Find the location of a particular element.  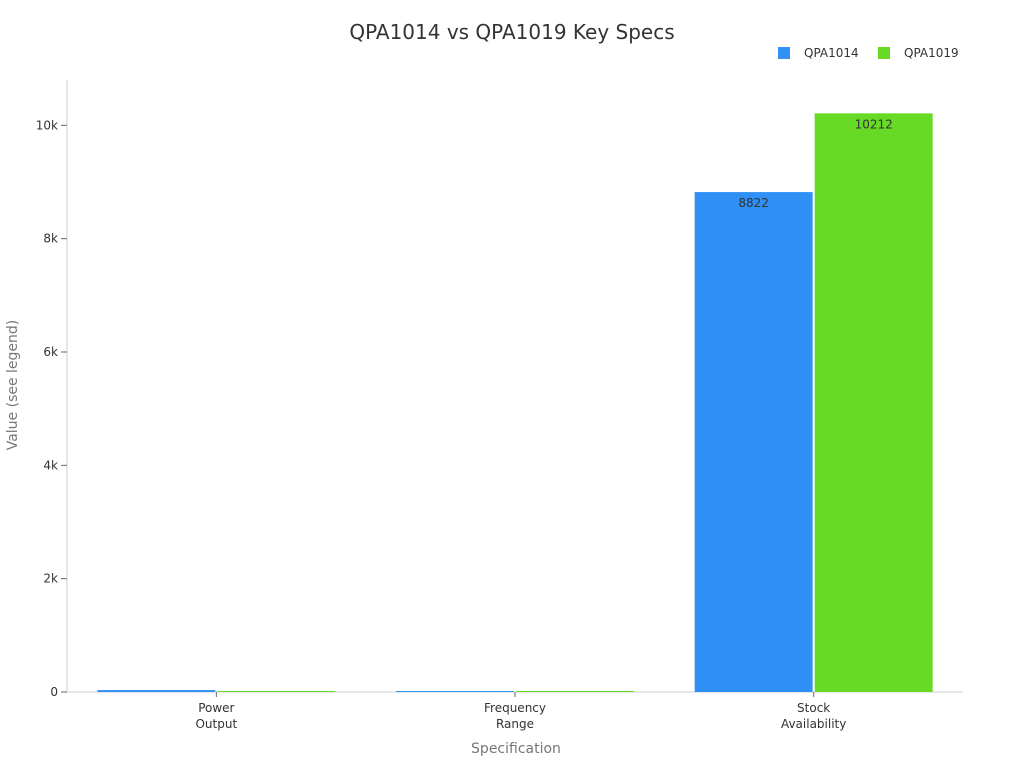

x-tick-label: Stock is located at coordinates (813, 708).